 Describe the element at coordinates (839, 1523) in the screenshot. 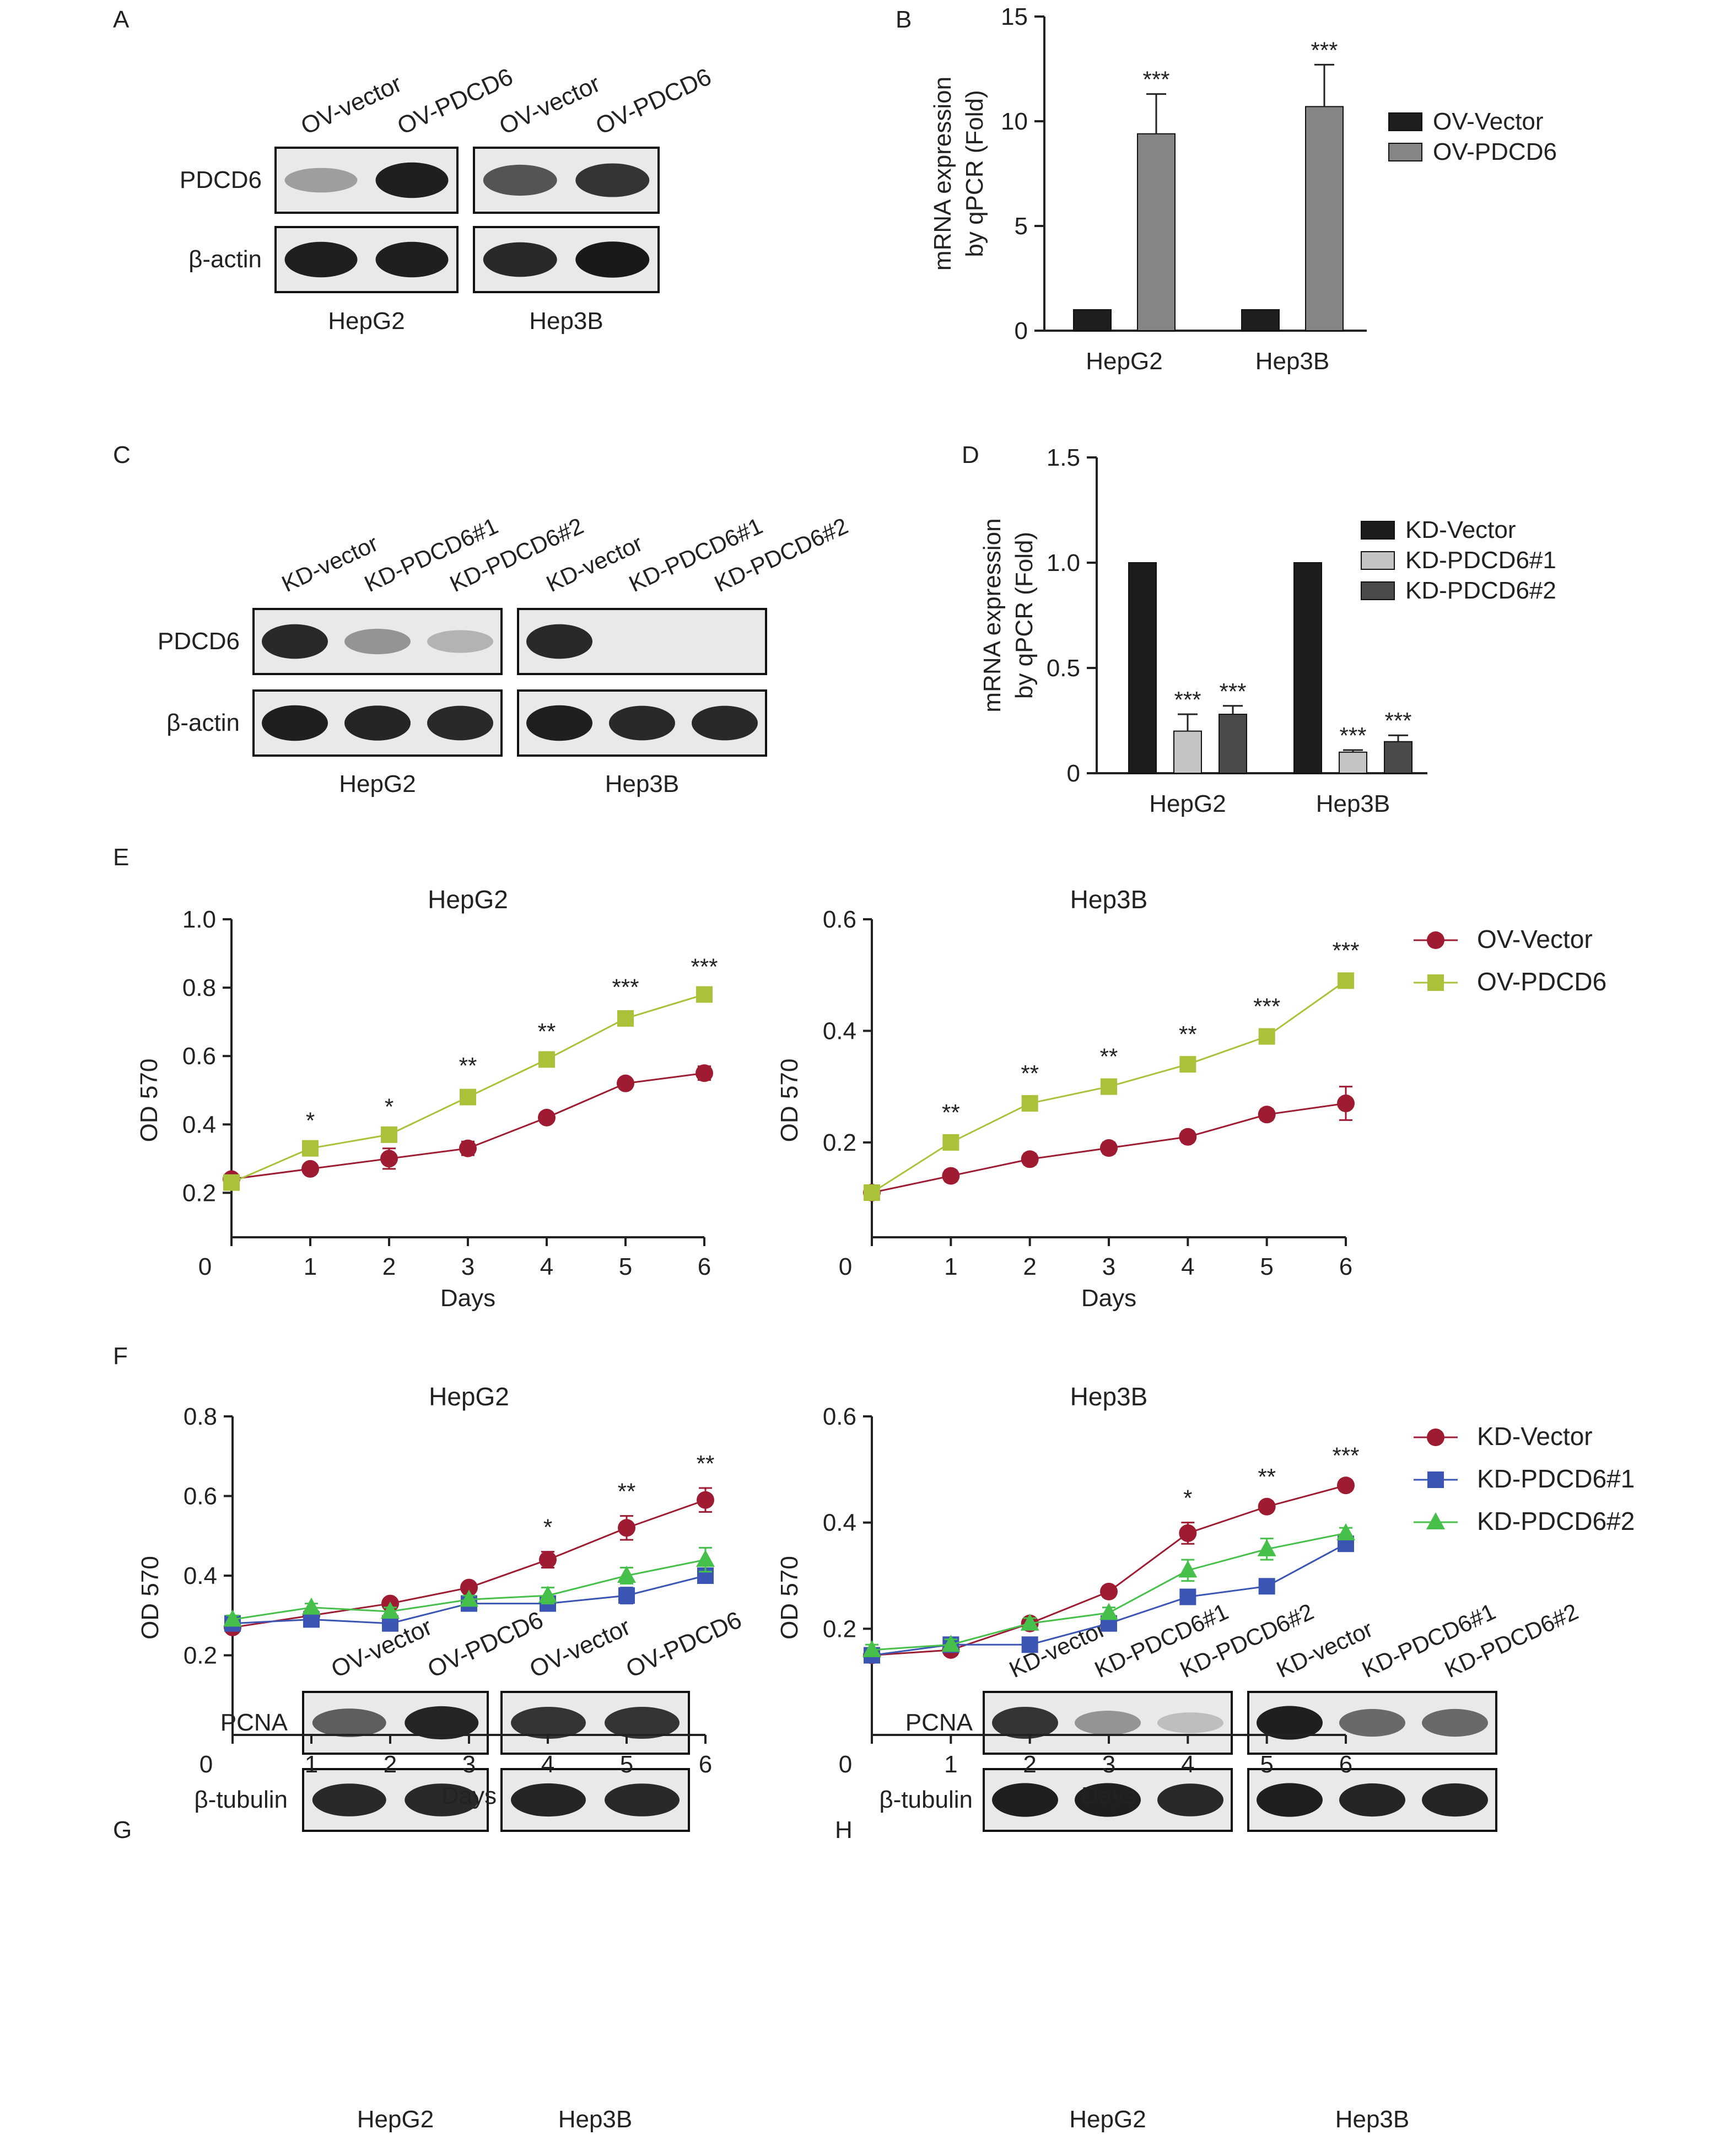

I see `y-tick-label: 0.4` at that location.